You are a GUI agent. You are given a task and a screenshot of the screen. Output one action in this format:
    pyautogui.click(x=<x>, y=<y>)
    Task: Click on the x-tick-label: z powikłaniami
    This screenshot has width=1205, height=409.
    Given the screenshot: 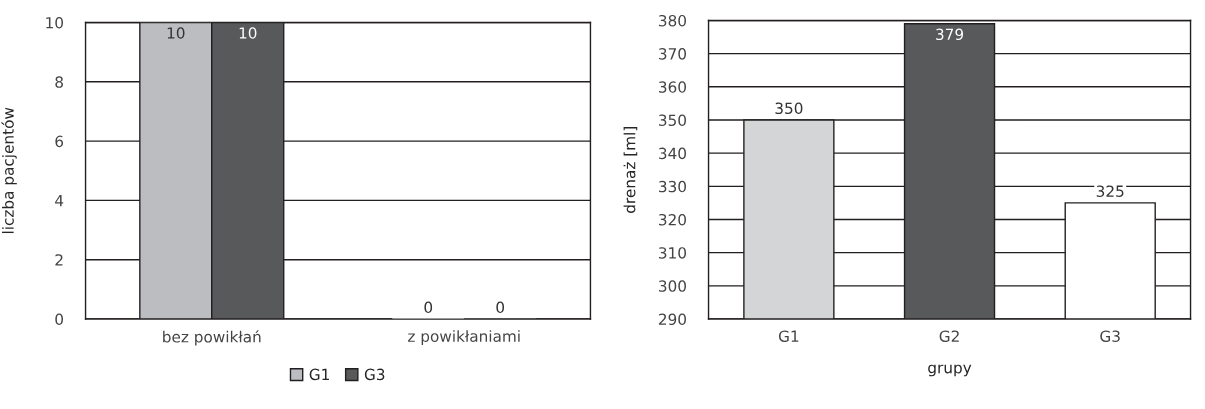 What is the action you would take?
    pyautogui.click(x=464, y=337)
    